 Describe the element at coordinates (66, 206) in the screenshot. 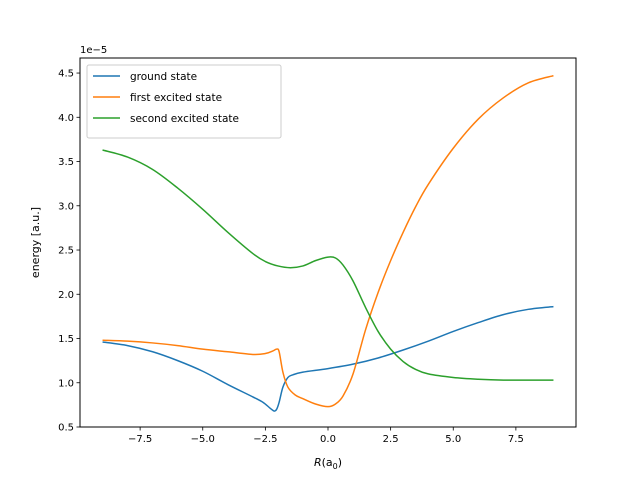

I see `y-tick-label: 3.0` at that location.